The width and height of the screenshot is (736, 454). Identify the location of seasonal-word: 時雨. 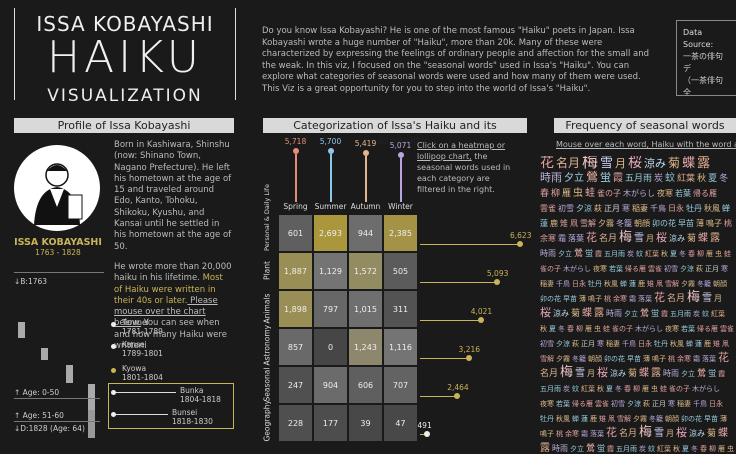
(560, 448).